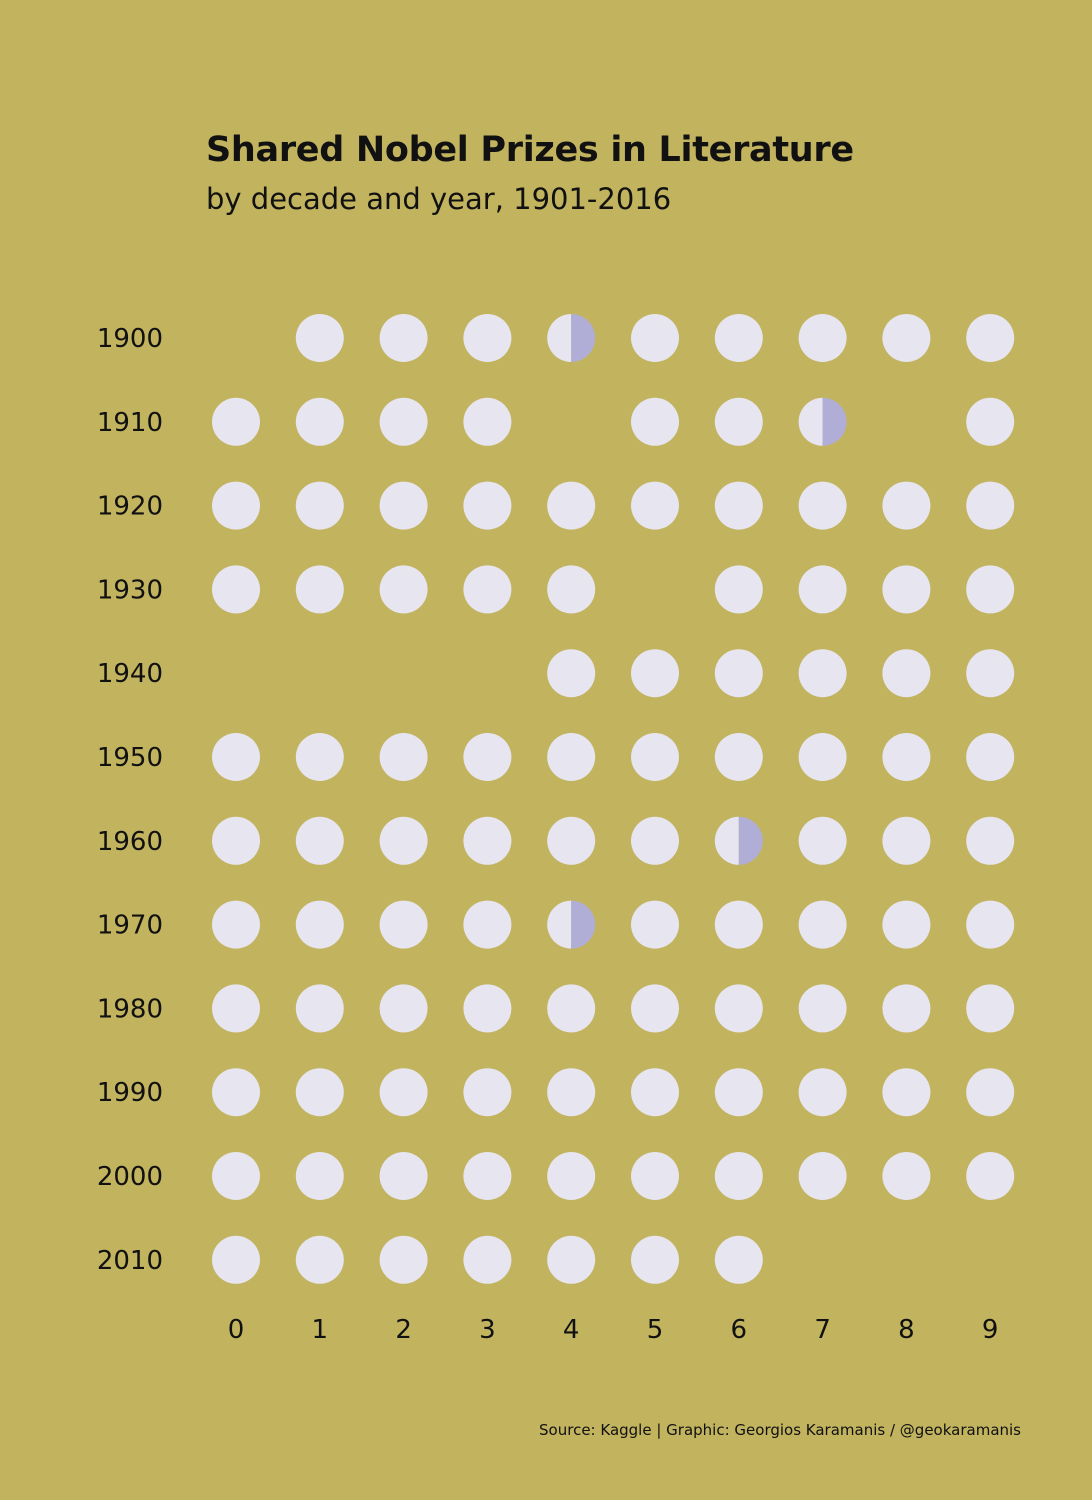 The height and width of the screenshot is (1500, 1092). I want to click on year-digit-label: 2, so click(403, 1330).